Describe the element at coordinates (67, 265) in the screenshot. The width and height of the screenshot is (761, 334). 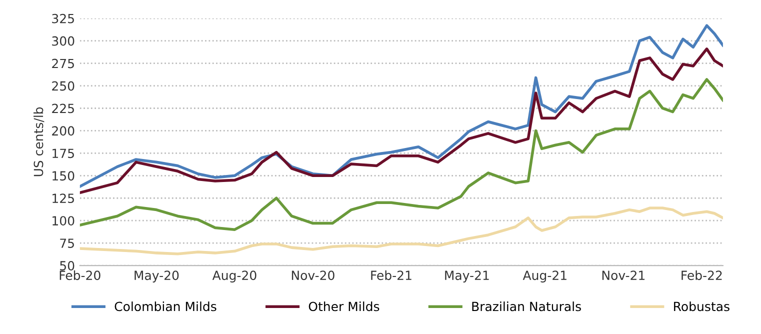
I see `y-tick-label: 50` at that location.